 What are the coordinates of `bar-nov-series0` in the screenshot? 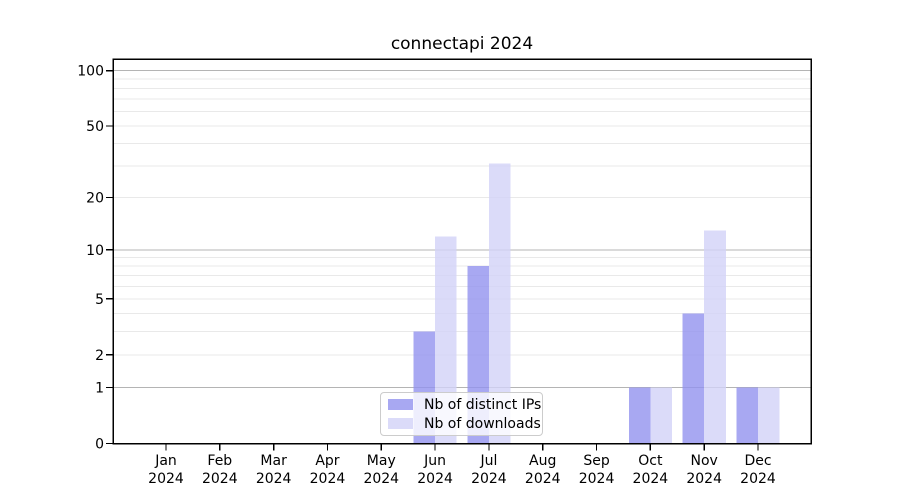 It's located at (693, 378).